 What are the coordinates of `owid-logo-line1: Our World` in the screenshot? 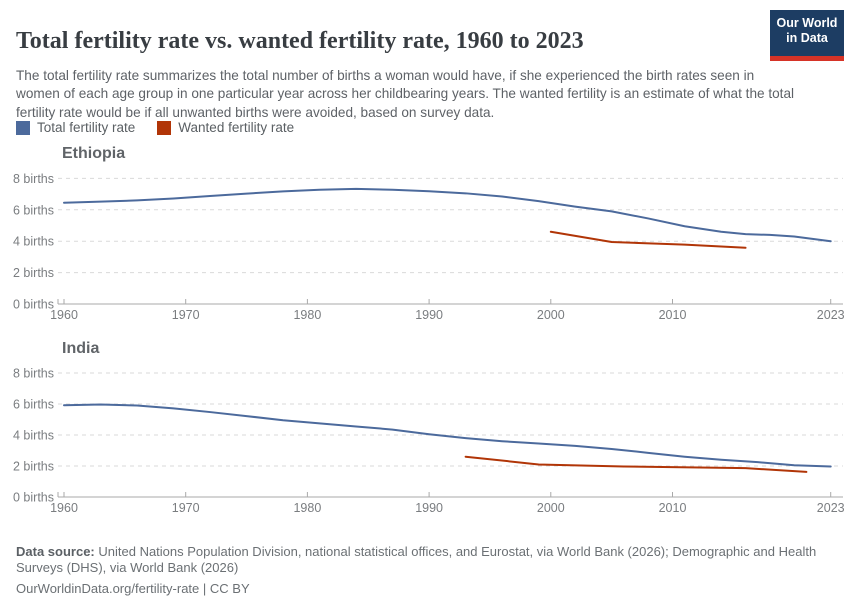 It's located at (807, 23).